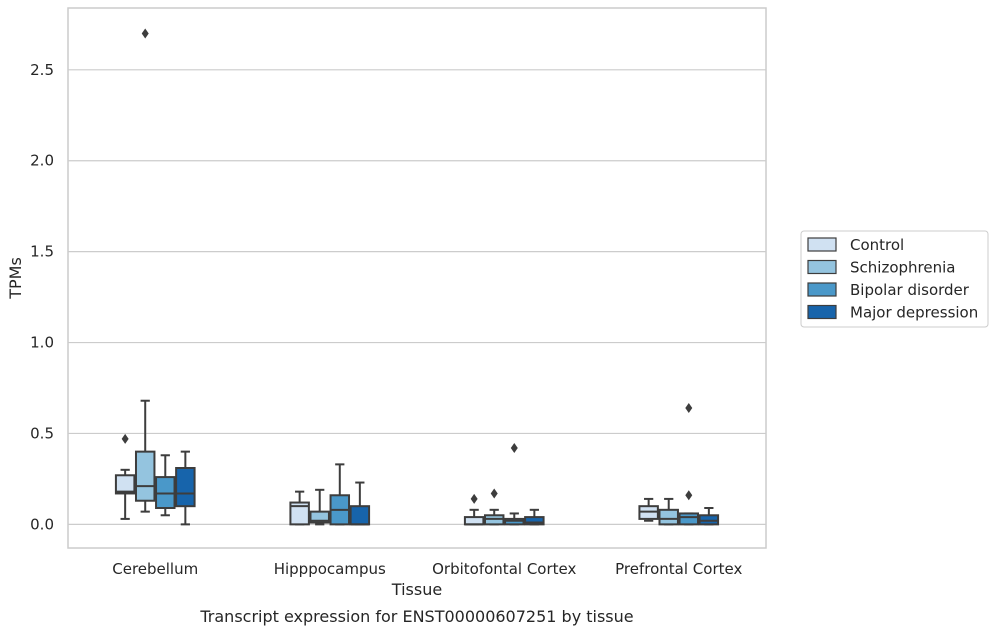 The height and width of the screenshot is (638, 997). I want to click on legend-label: Bipolar disorder, so click(910, 290).